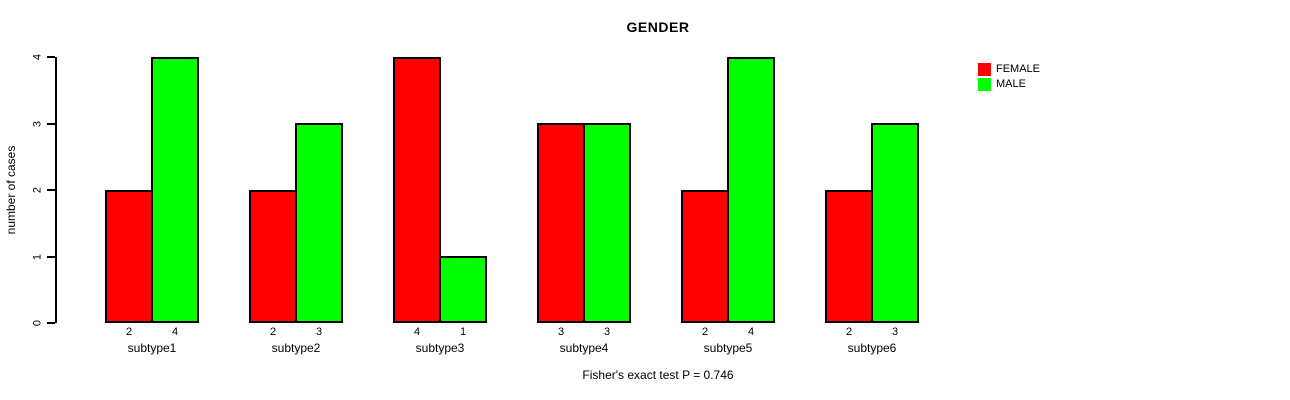 The image size is (1290, 400). What do you see at coordinates (11, 190) in the screenshot?
I see `y-axis-label: number of cases` at bounding box center [11, 190].